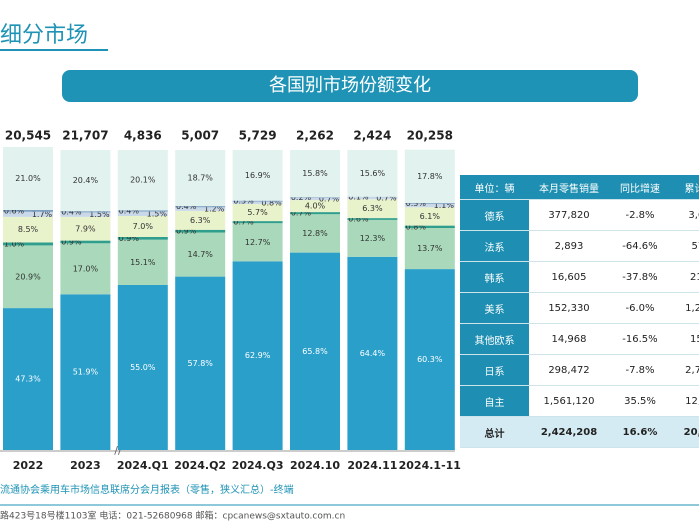 The image size is (699, 525). Describe the element at coordinates (86, 180) in the screenshot. I see `value-label: 20.4%` at that location.